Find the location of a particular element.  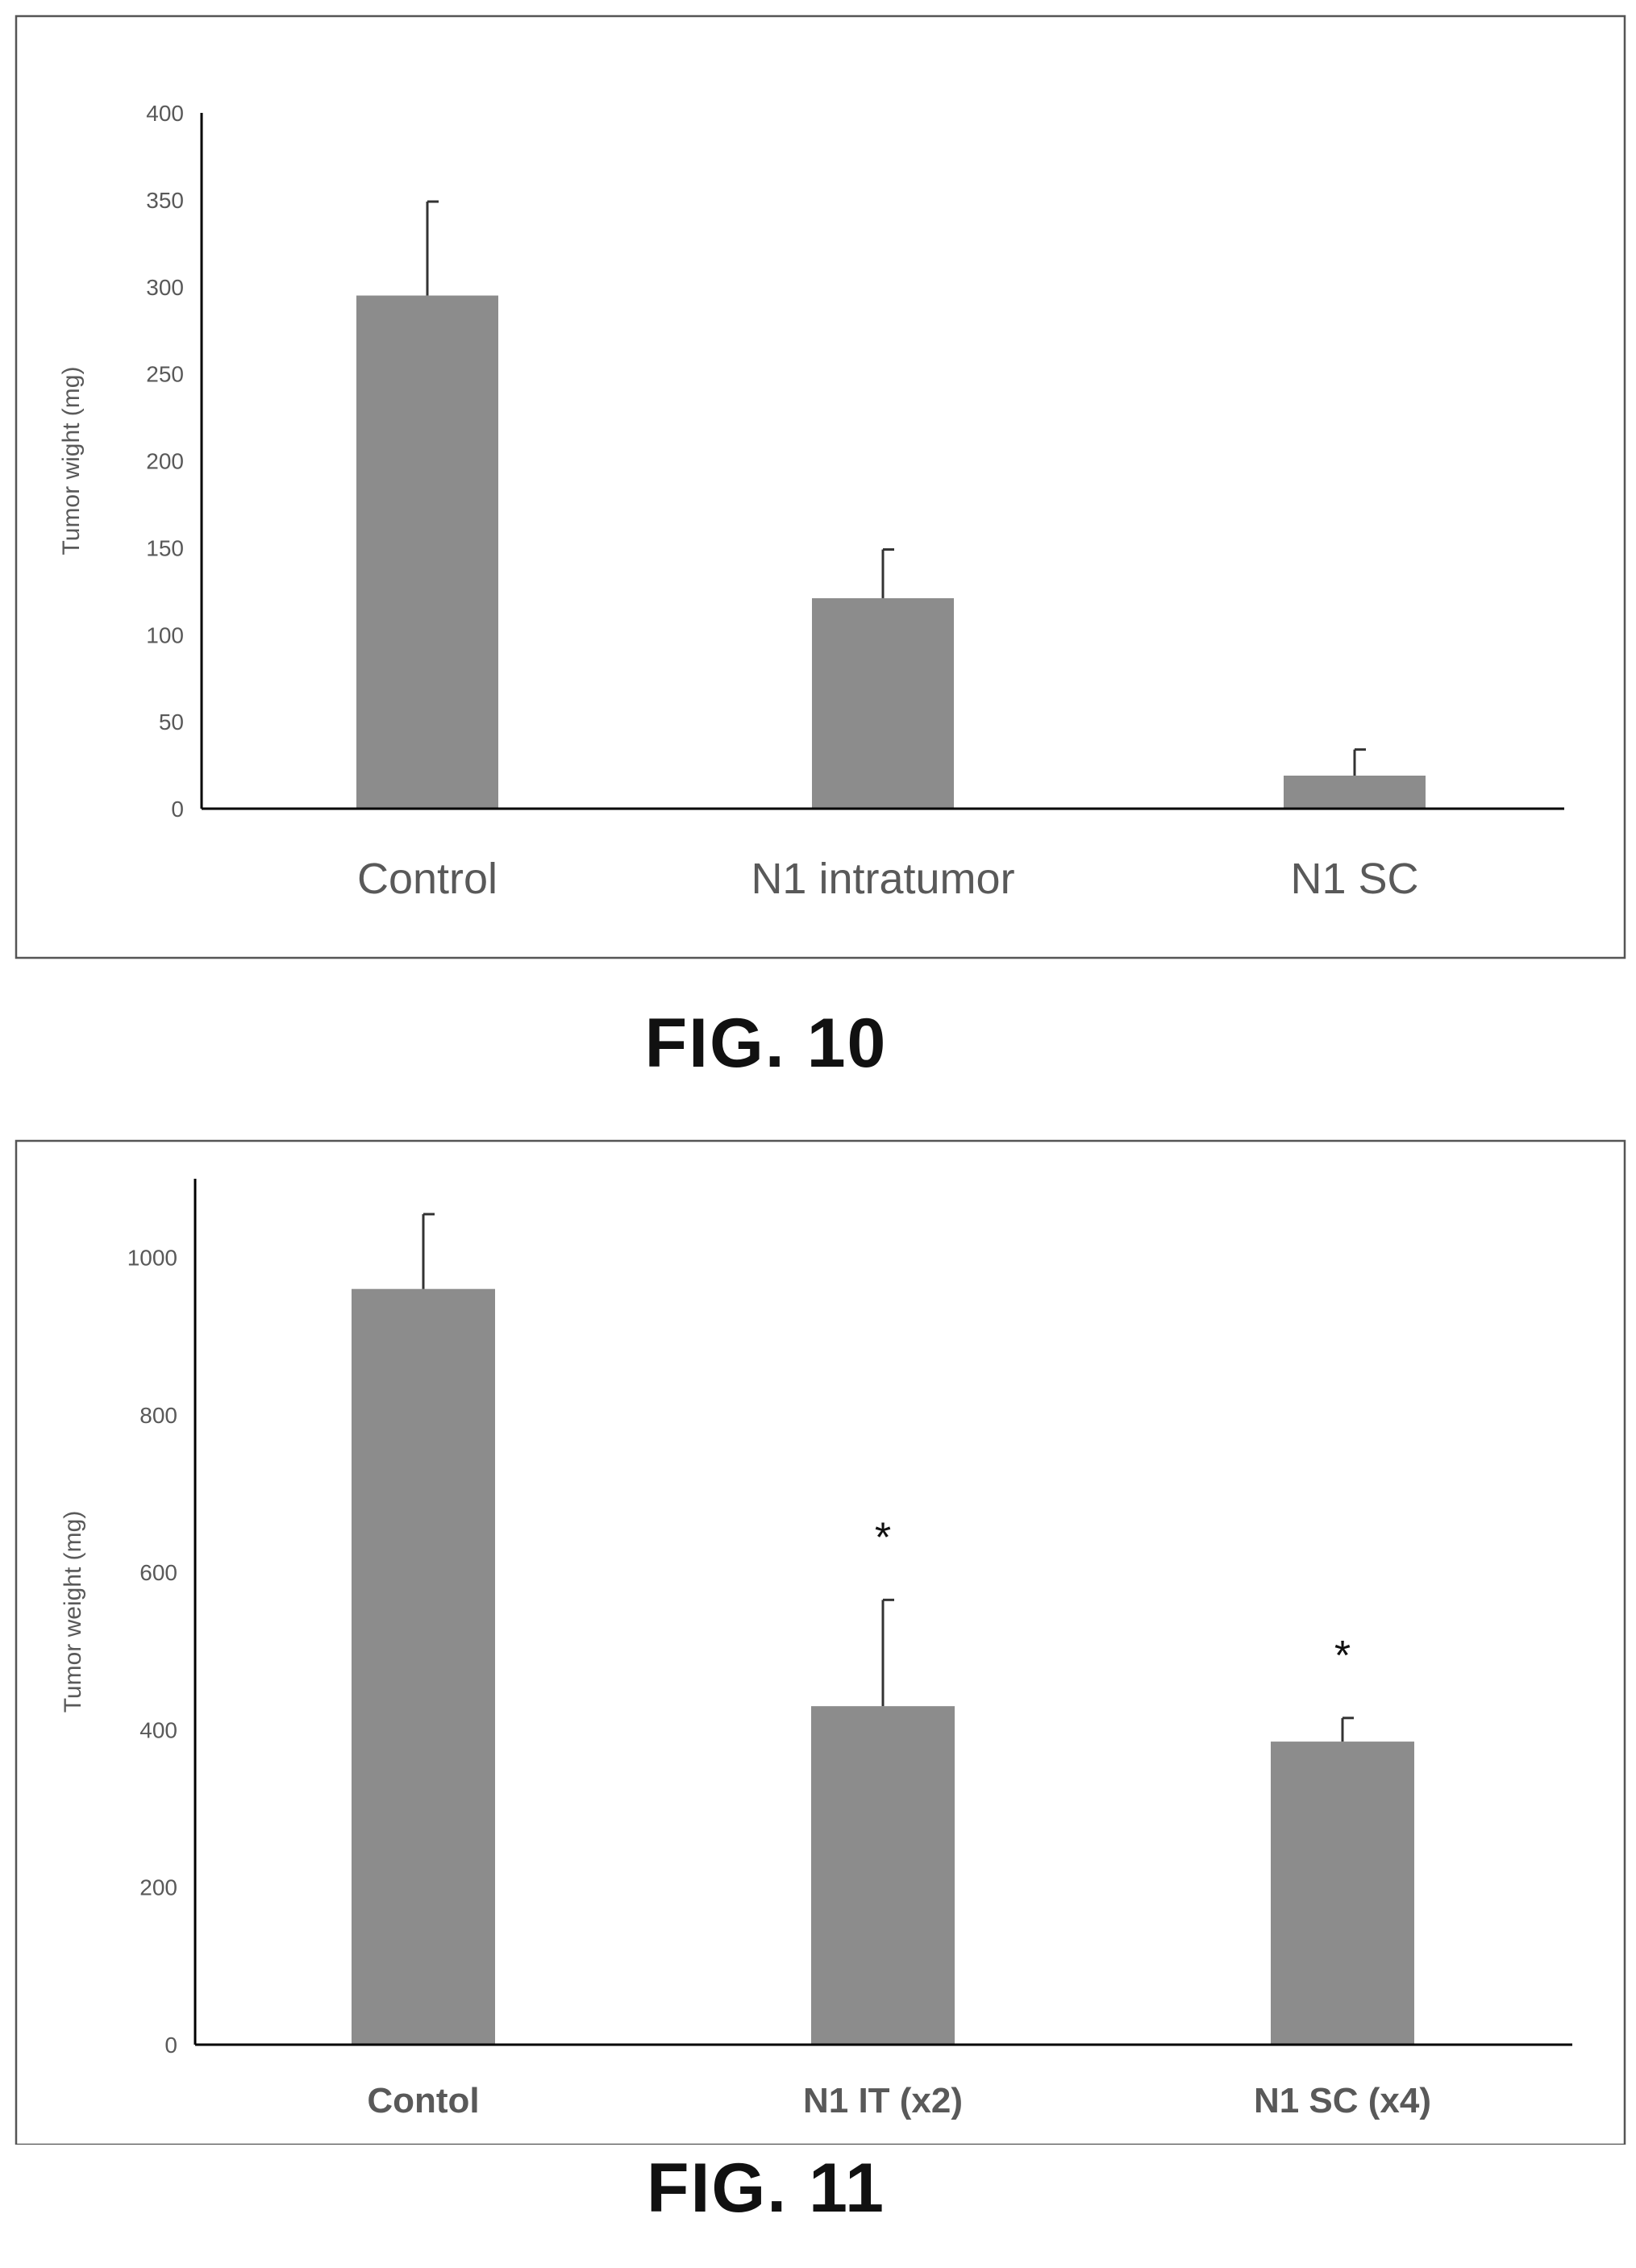

fig11-y-tick-label: 400 is located at coordinates (158, 1729).